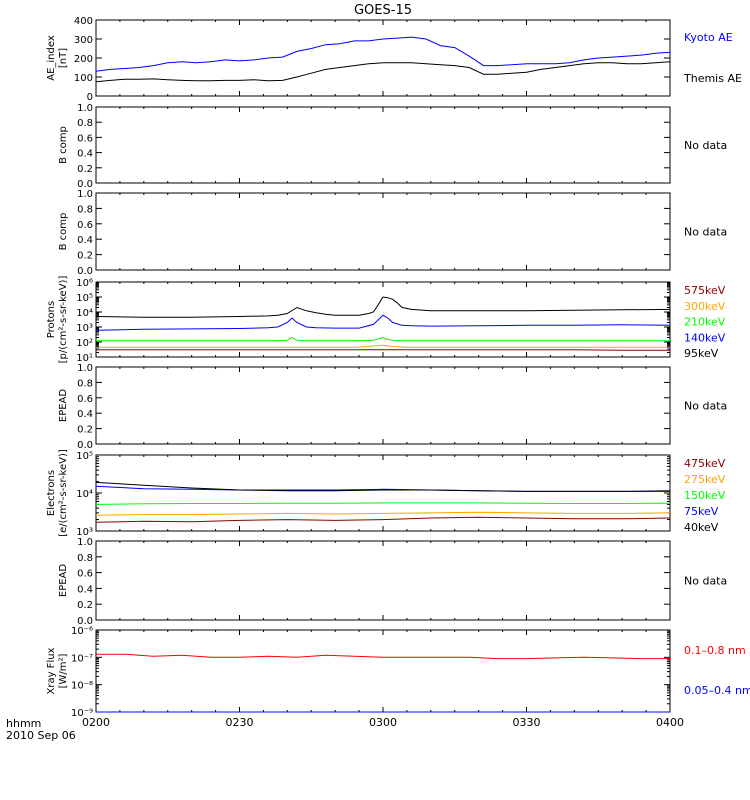 Image resolution: width=750 pixels, height=800 pixels. I want to click on series-line-themis-ae, so click(383, 72).